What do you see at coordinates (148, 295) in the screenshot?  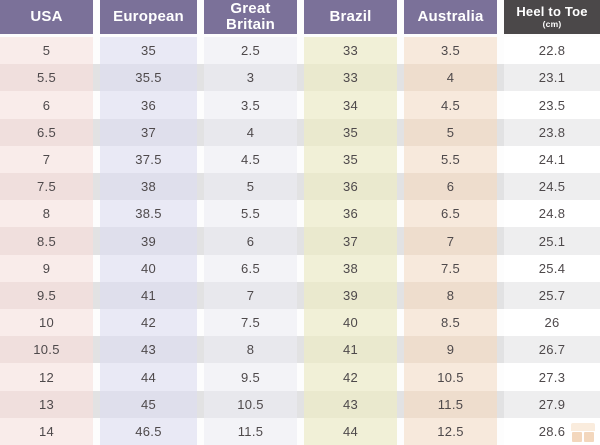 I see `table-cell: 41` at bounding box center [148, 295].